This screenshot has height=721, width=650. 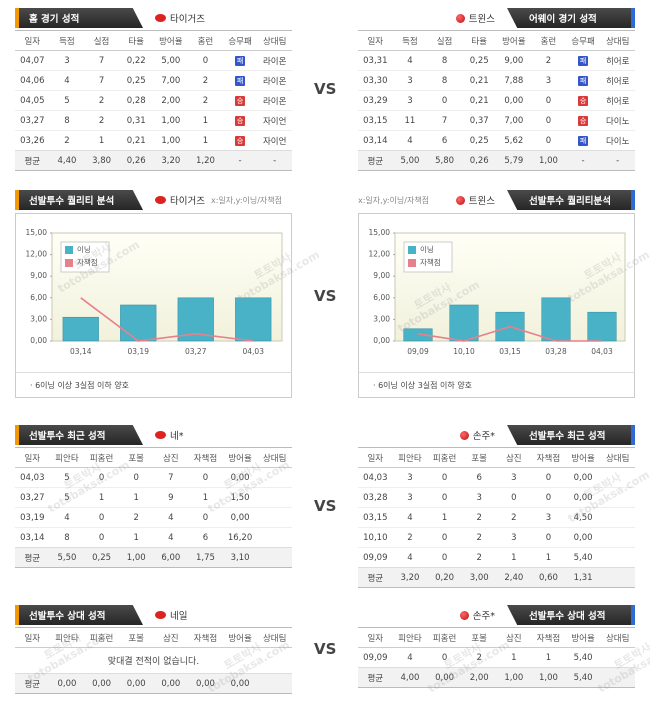 I want to click on section-title: 선발투수 최근 성적, so click(x=571, y=435).